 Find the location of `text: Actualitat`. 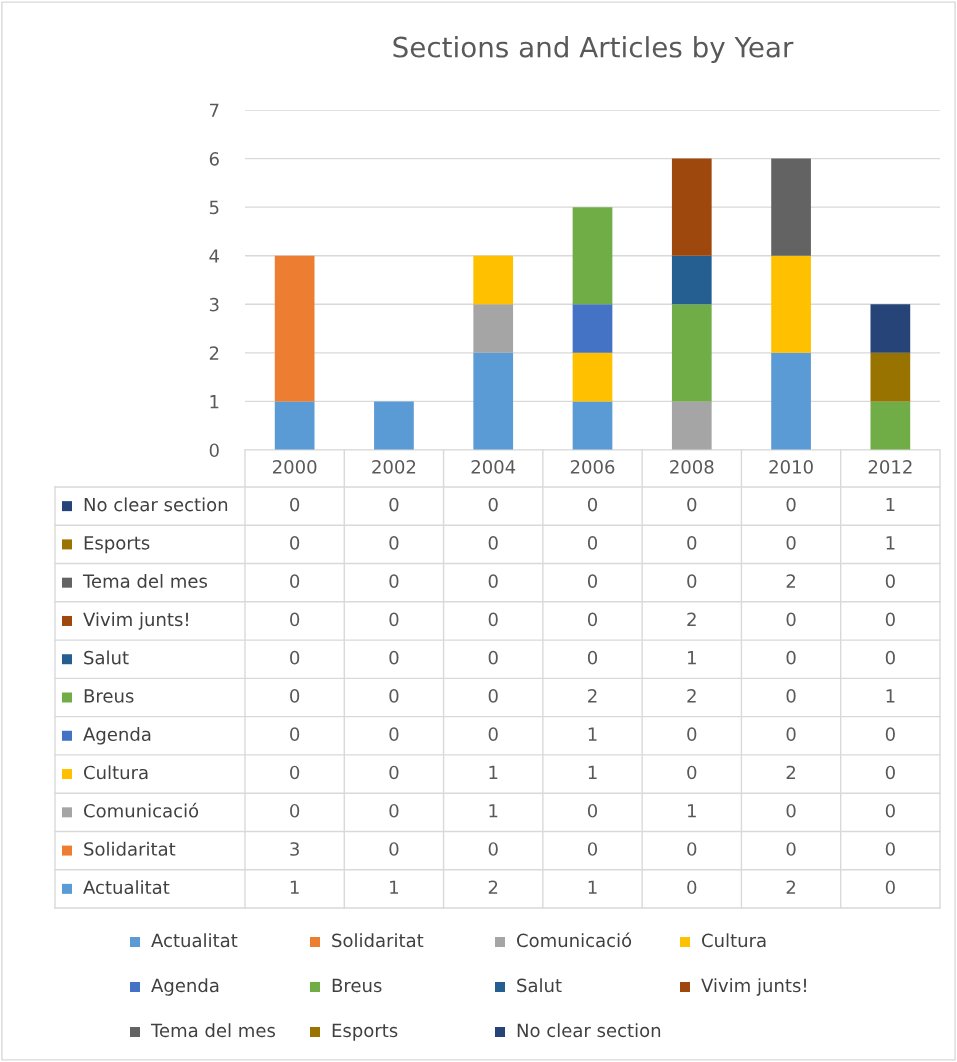

text: Actualitat is located at coordinates (194, 940).